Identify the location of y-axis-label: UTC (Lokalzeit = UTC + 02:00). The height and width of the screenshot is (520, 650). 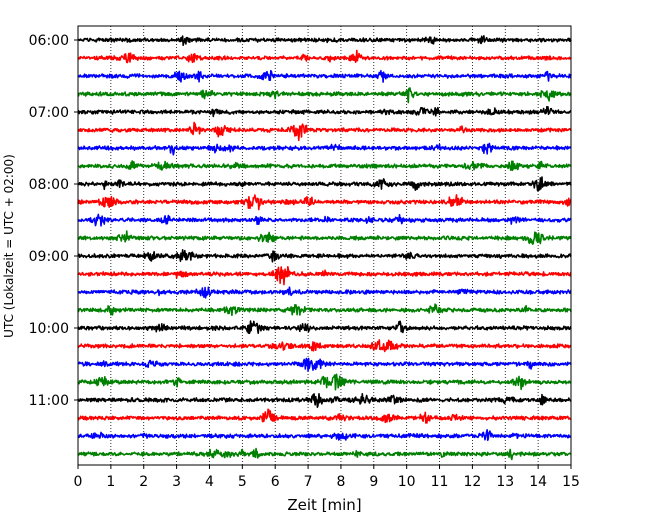
(9, 246).